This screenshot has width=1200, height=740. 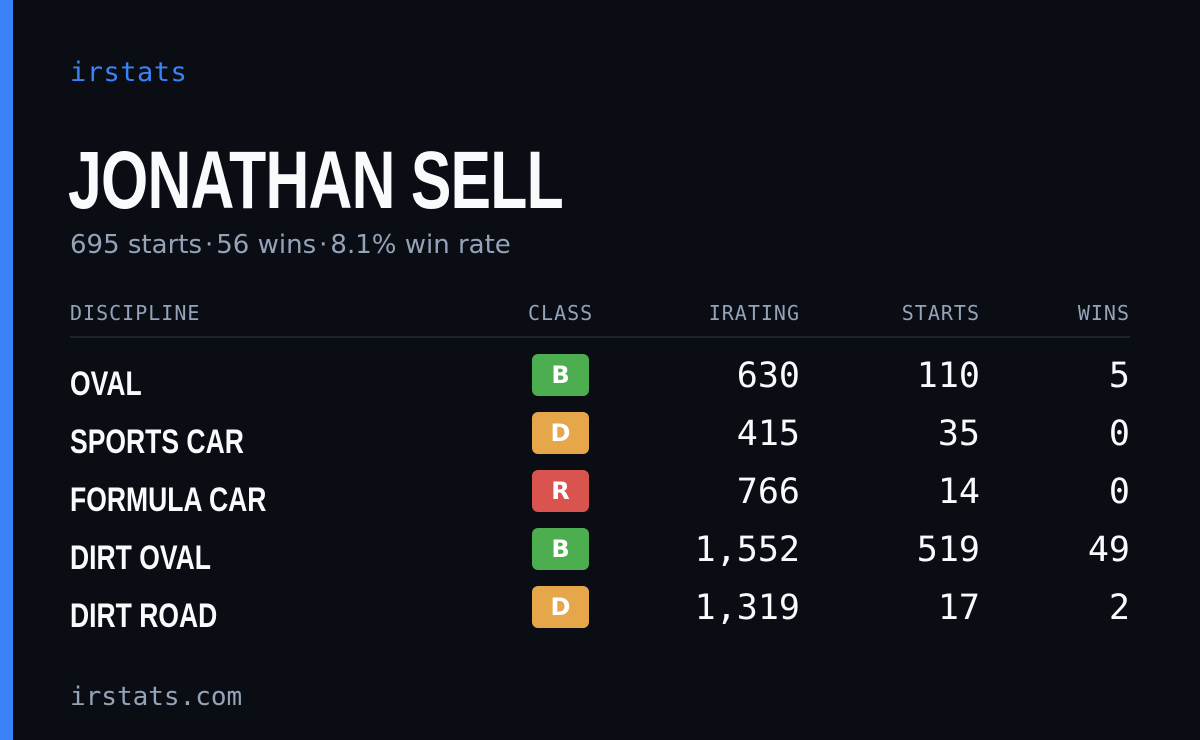 What do you see at coordinates (958, 608) in the screenshot?
I see `row-starts: 17` at bounding box center [958, 608].